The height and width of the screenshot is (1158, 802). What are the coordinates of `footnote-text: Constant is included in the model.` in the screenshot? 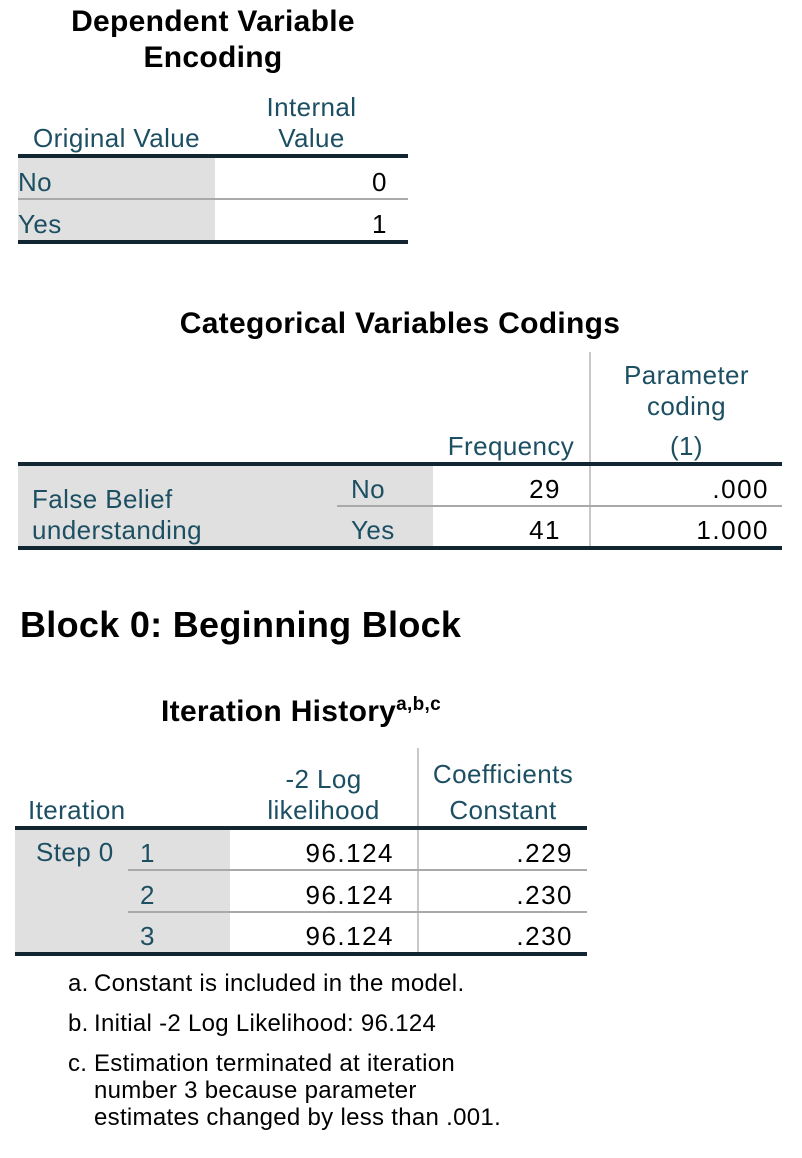 It's located at (279, 983).